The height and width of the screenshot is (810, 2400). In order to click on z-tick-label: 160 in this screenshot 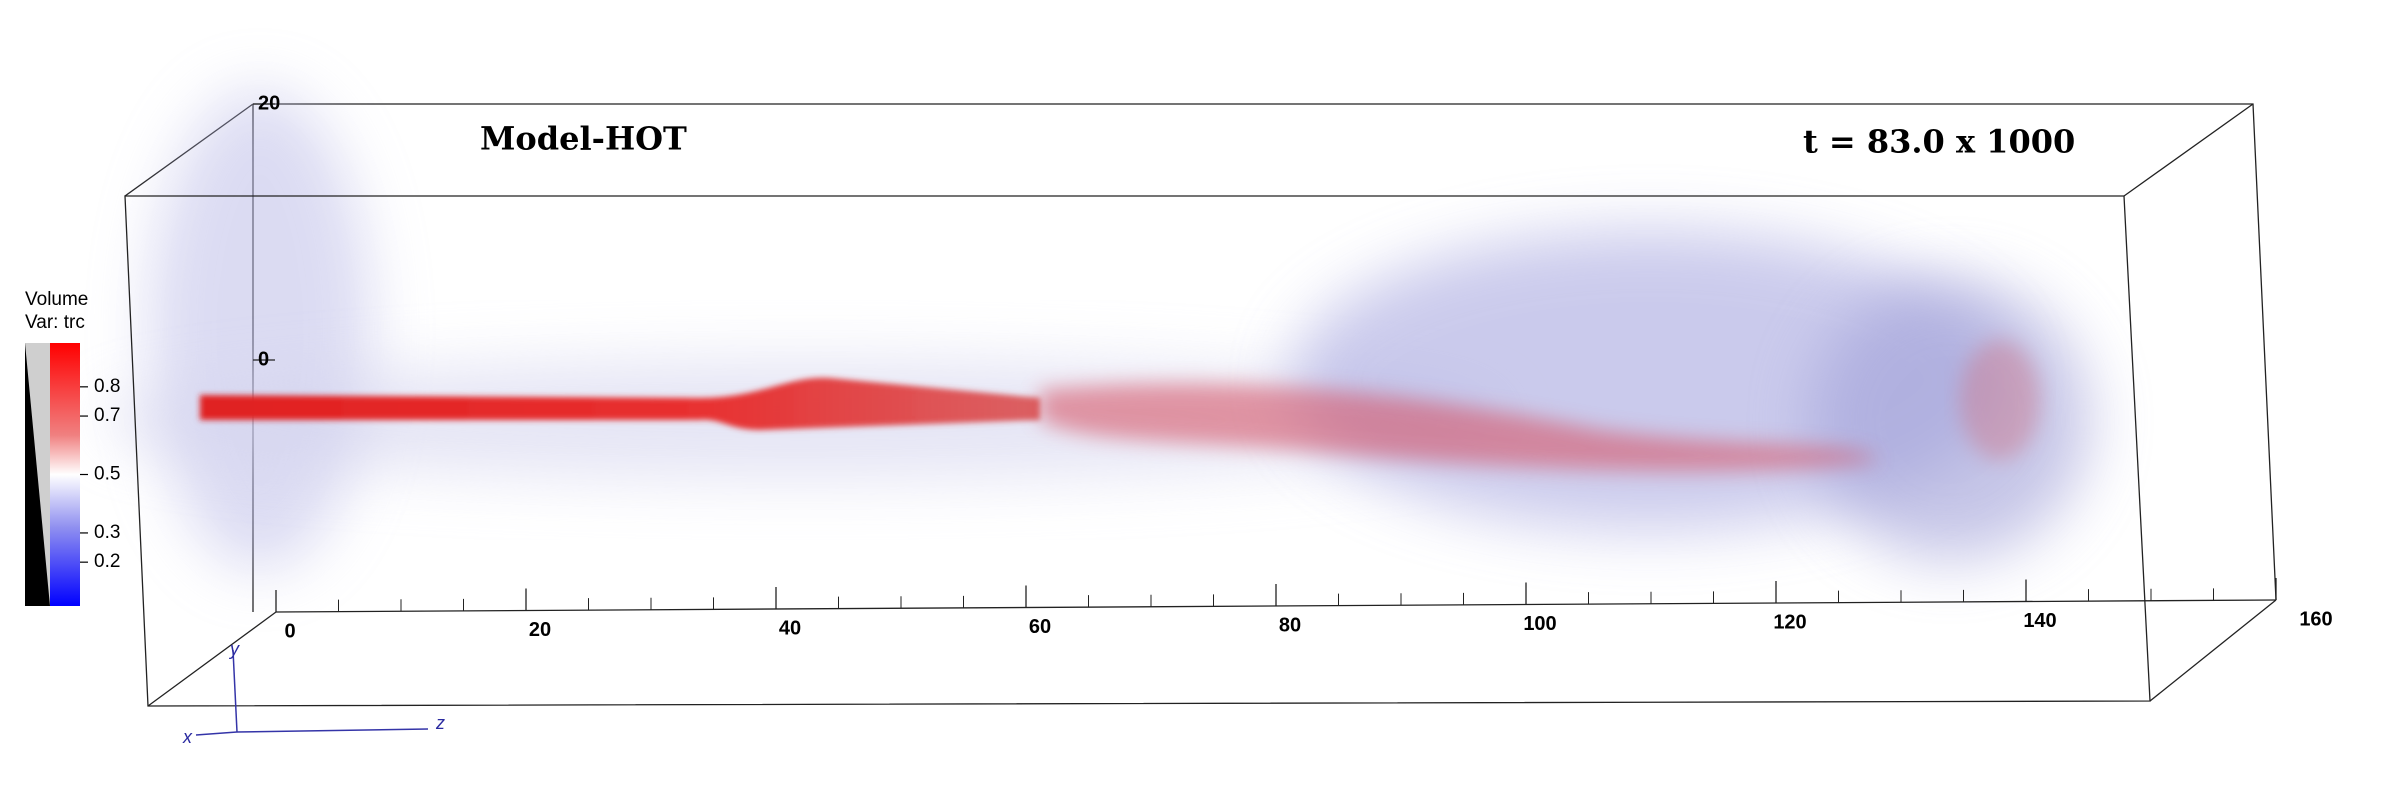, I will do `click(2315, 619)`.